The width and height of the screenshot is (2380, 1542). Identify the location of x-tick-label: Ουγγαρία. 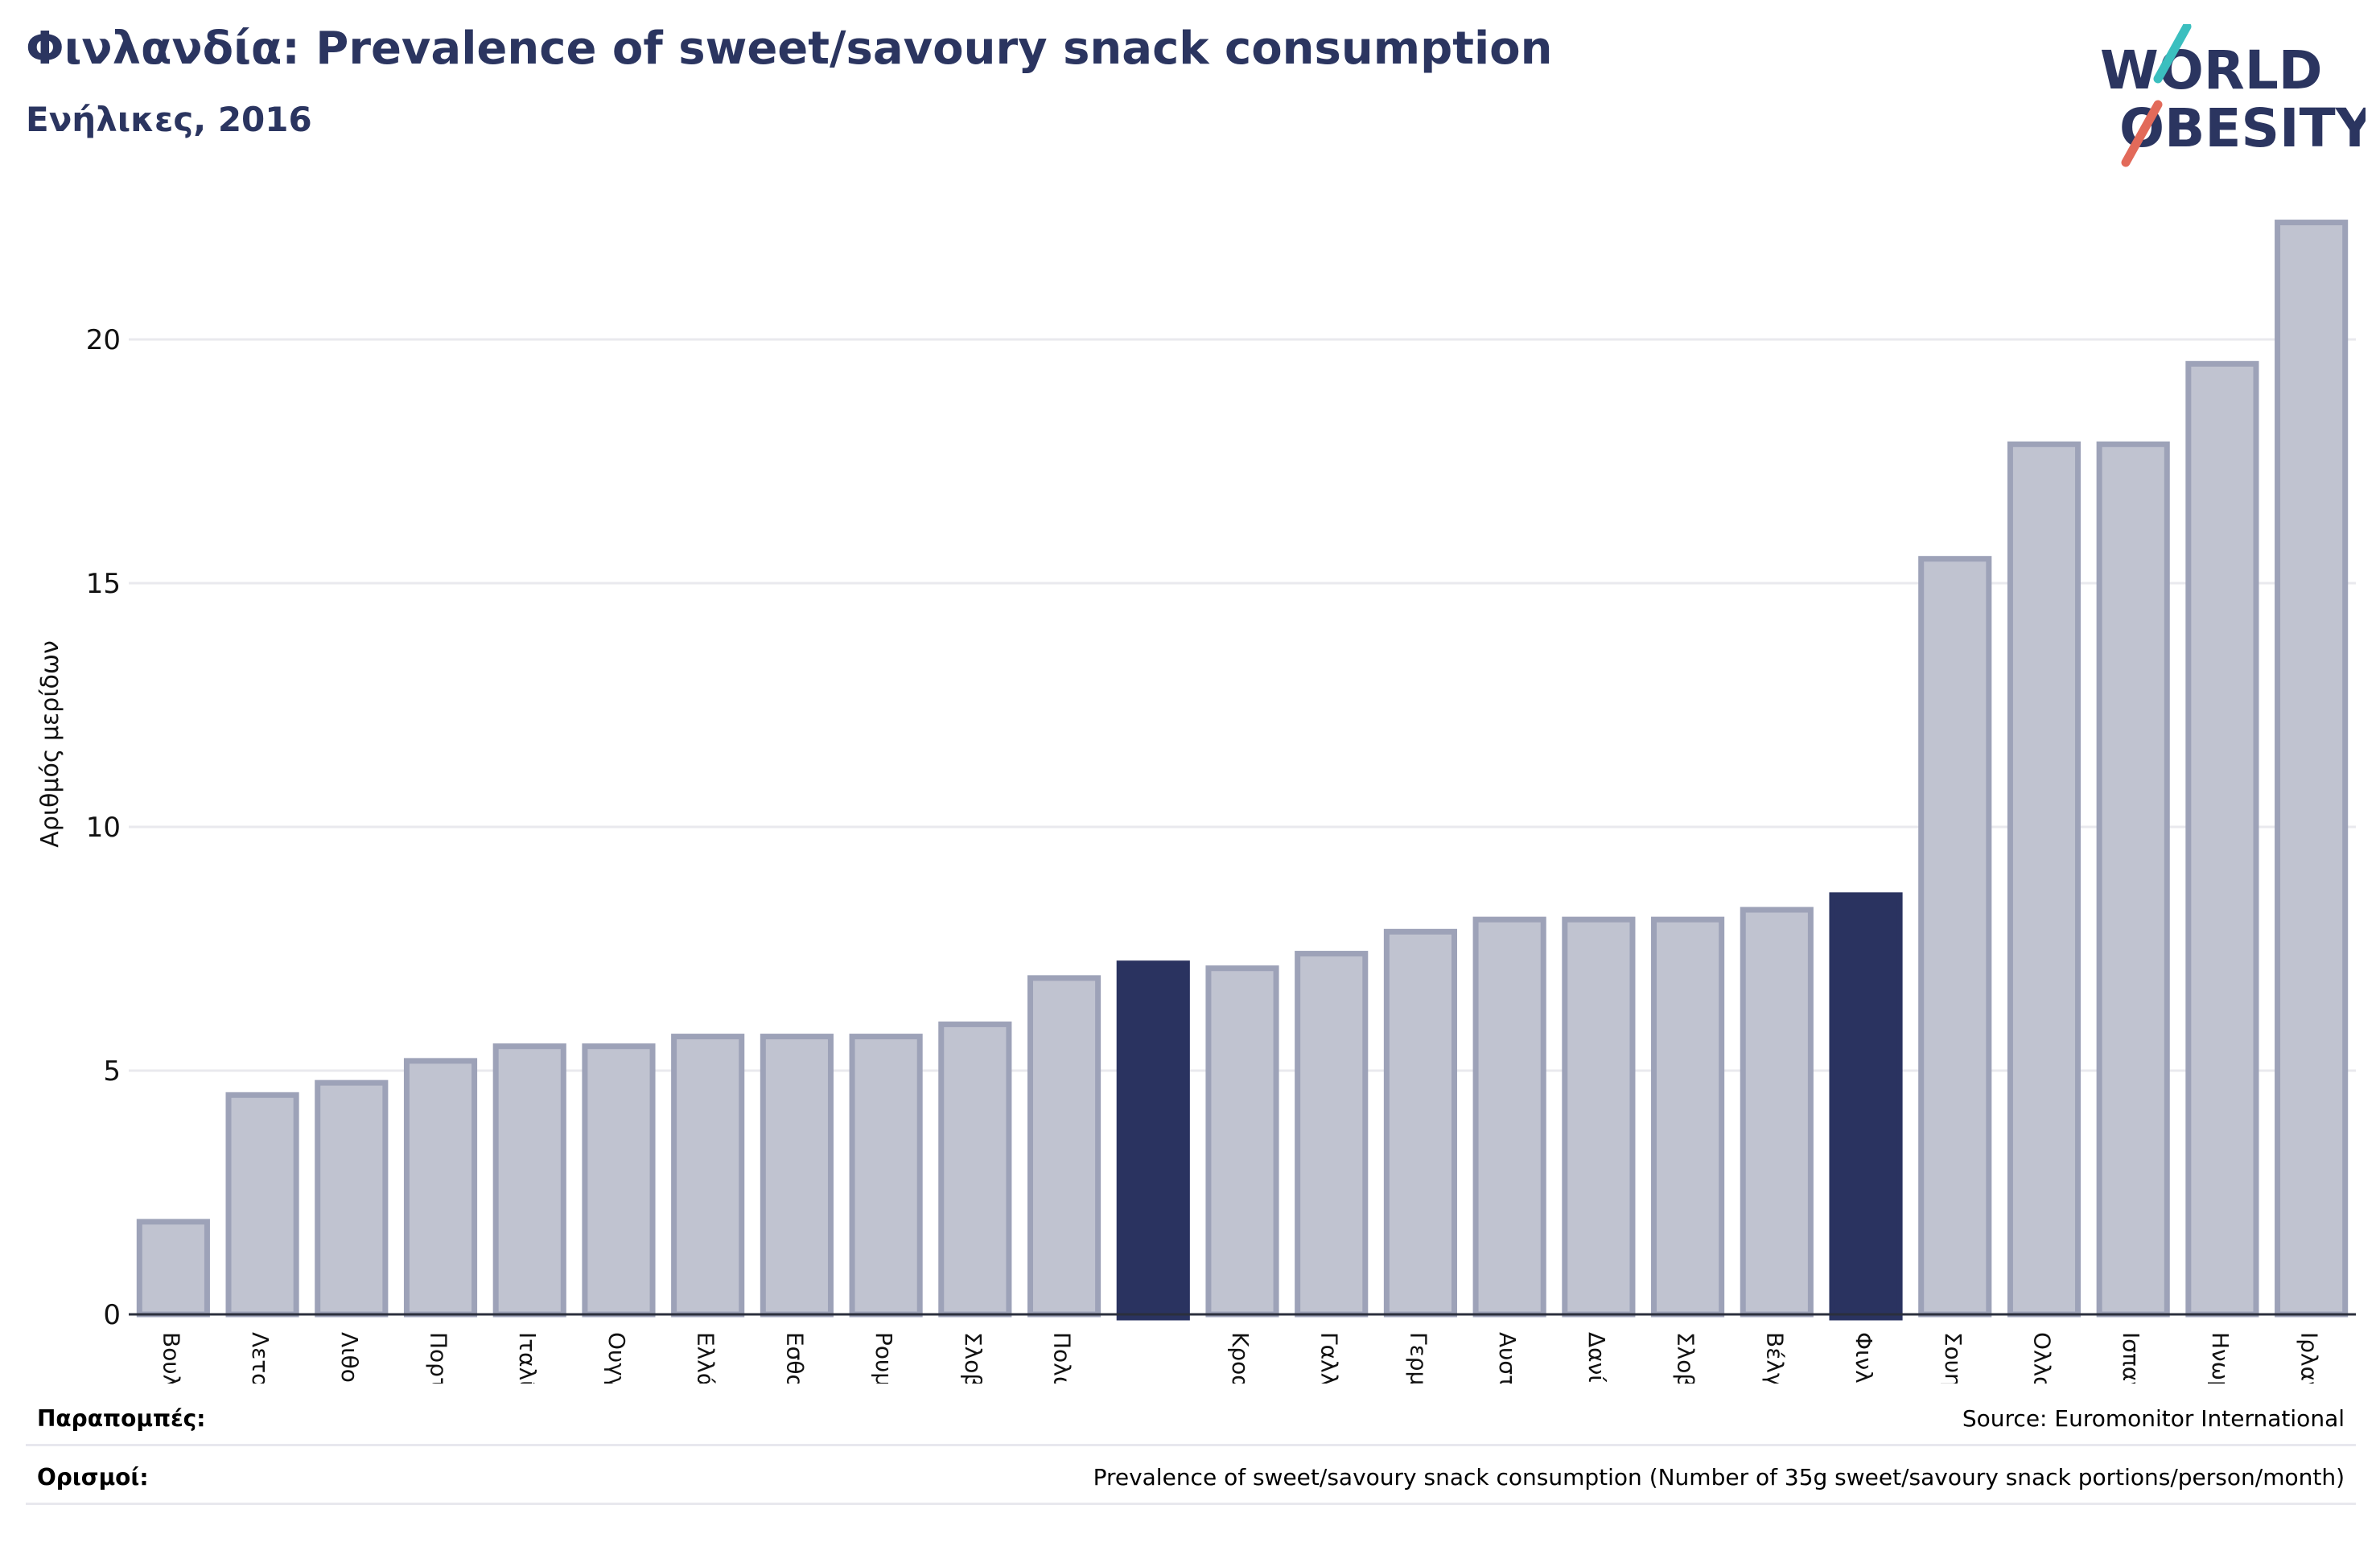
(616, 1358).